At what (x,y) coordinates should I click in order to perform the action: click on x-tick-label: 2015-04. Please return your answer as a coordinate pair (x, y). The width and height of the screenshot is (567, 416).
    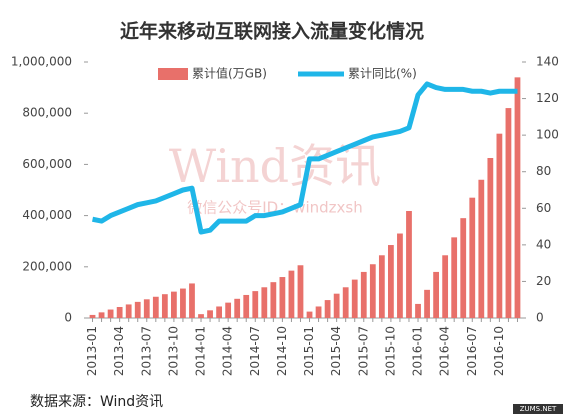
    Looking at the image, I should click on (336, 351).